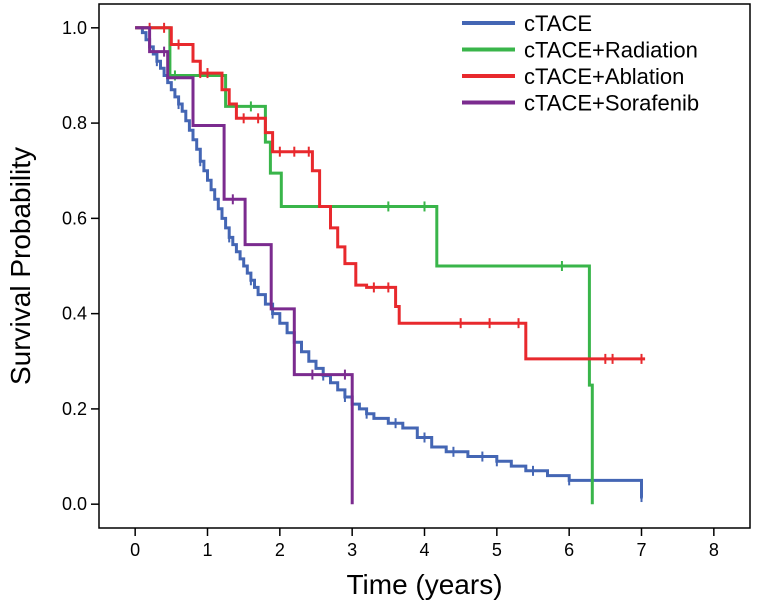 The image size is (771, 610). What do you see at coordinates (569, 550) in the screenshot?
I see `x-tick-label: 6` at bounding box center [569, 550].